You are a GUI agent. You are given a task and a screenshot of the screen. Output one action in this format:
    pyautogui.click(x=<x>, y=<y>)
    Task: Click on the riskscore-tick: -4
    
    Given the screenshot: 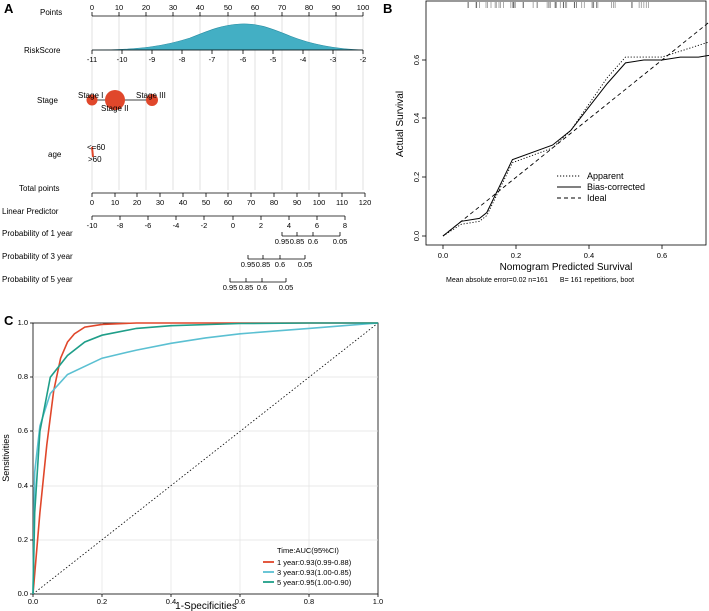 What is the action you would take?
    pyautogui.click(x=303, y=59)
    